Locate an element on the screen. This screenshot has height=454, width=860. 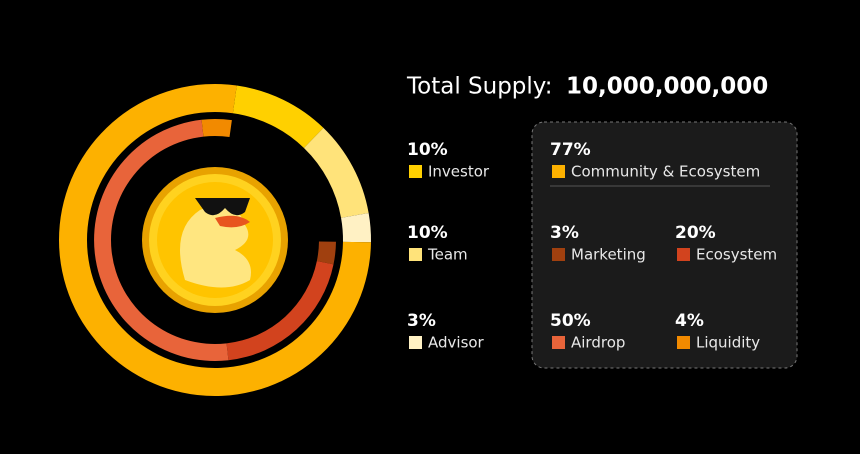
legend-value: 4% is located at coordinates (689, 321).